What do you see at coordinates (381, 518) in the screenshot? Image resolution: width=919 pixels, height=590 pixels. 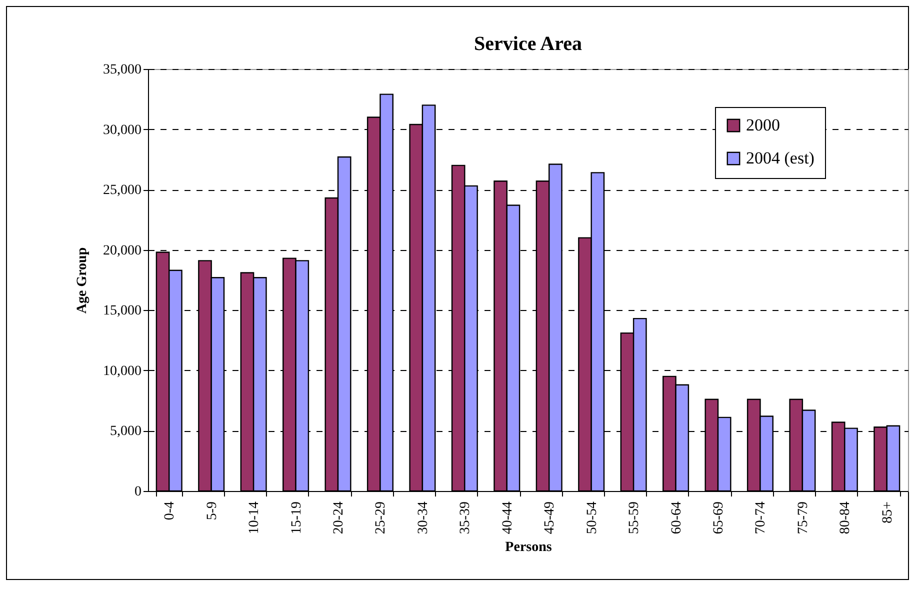 I see `x-tick-label: 25-29` at bounding box center [381, 518].